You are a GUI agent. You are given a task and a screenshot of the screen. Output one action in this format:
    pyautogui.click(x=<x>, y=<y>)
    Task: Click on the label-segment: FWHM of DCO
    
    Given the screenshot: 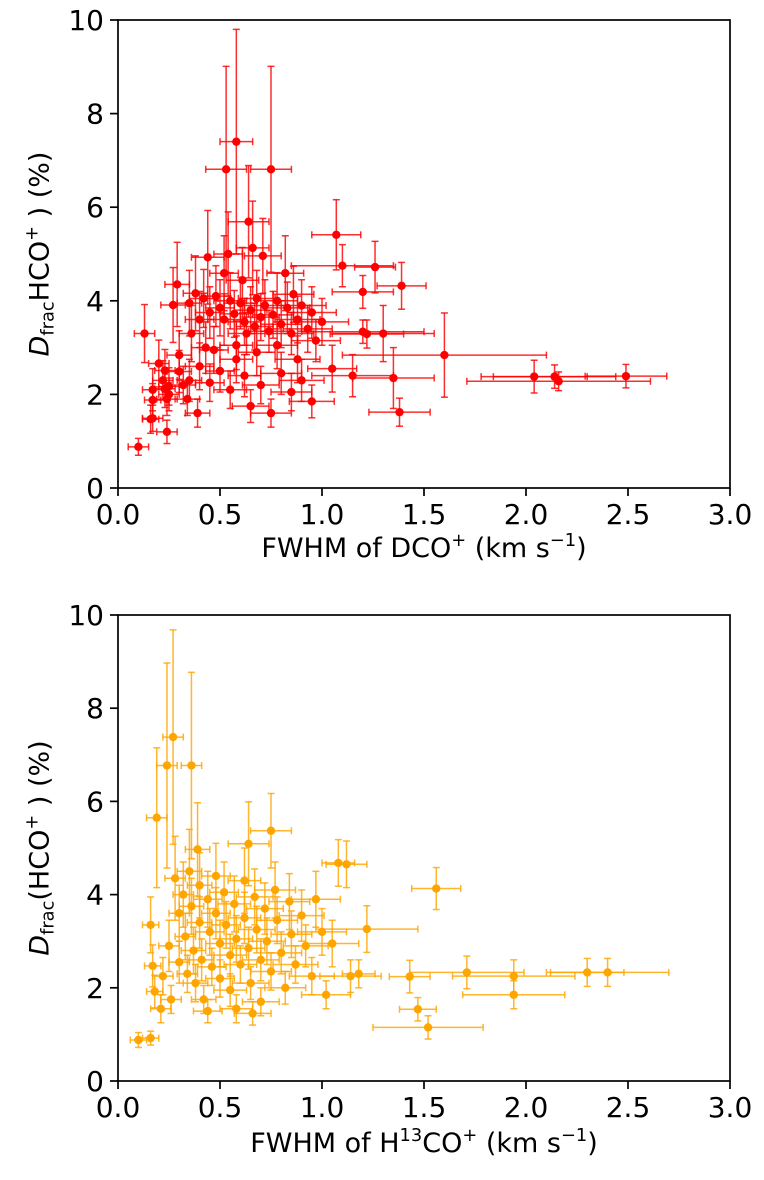 What is the action you would take?
    pyautogui.click(x=356, y=548)
    